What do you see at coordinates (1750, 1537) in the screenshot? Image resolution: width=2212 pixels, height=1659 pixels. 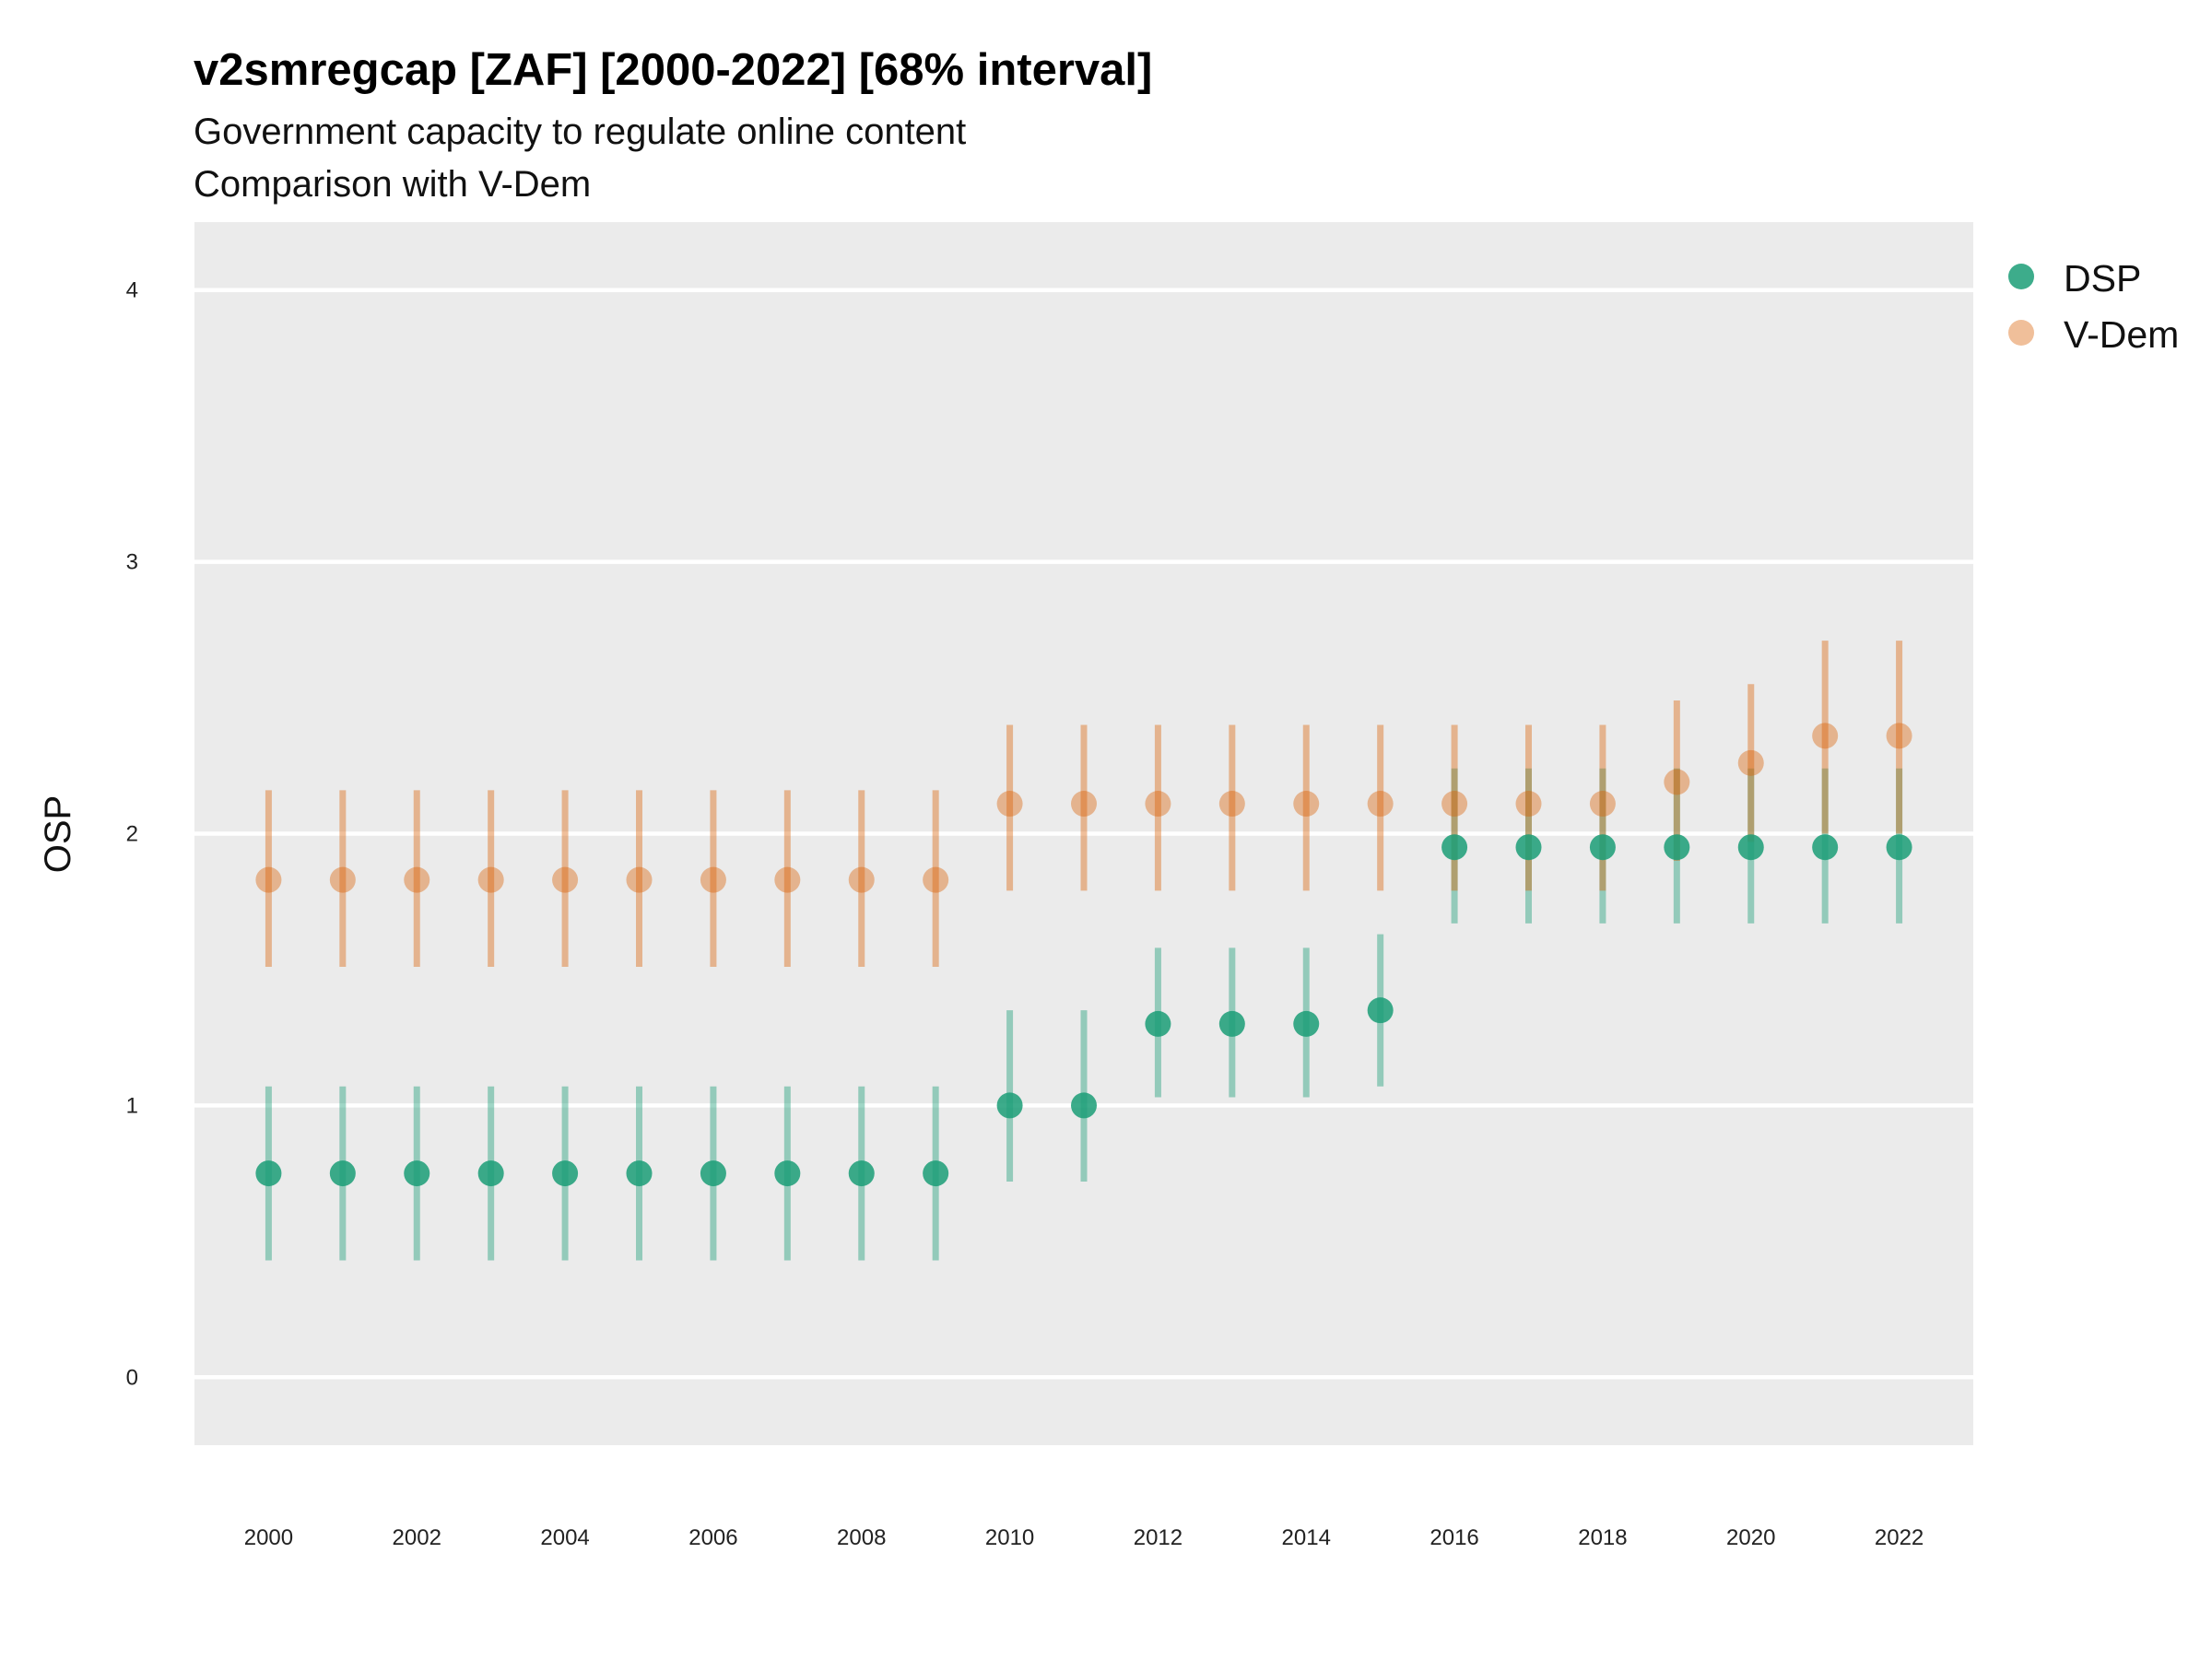 I see `x-tick-label: 2020` at bounding box center [1750, 1537].